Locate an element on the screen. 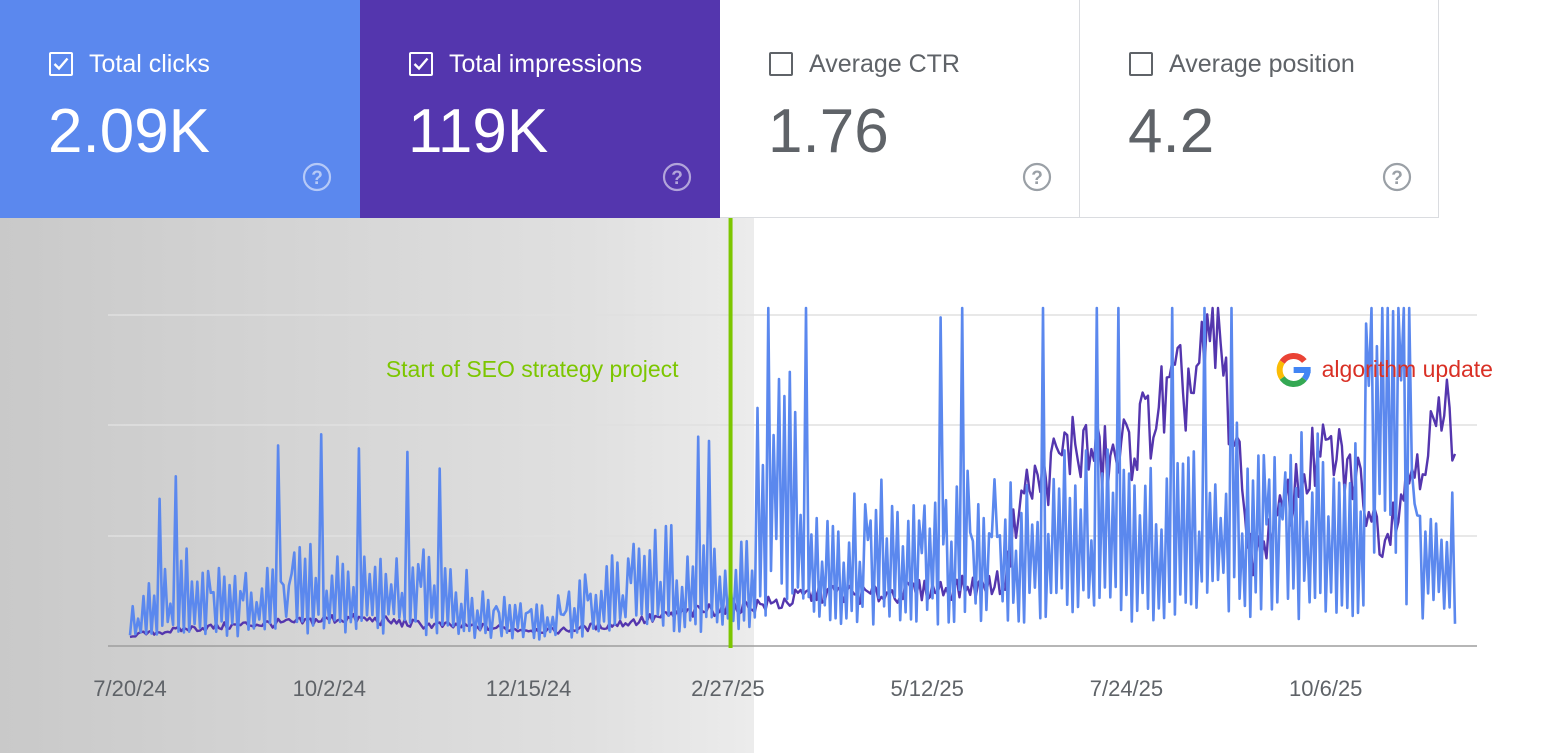 Image resolution: width=1562 pixels, height=753 pixels. metric-card-total-impressions: Total impressions 119K ? is located at coordinates (540, 109).